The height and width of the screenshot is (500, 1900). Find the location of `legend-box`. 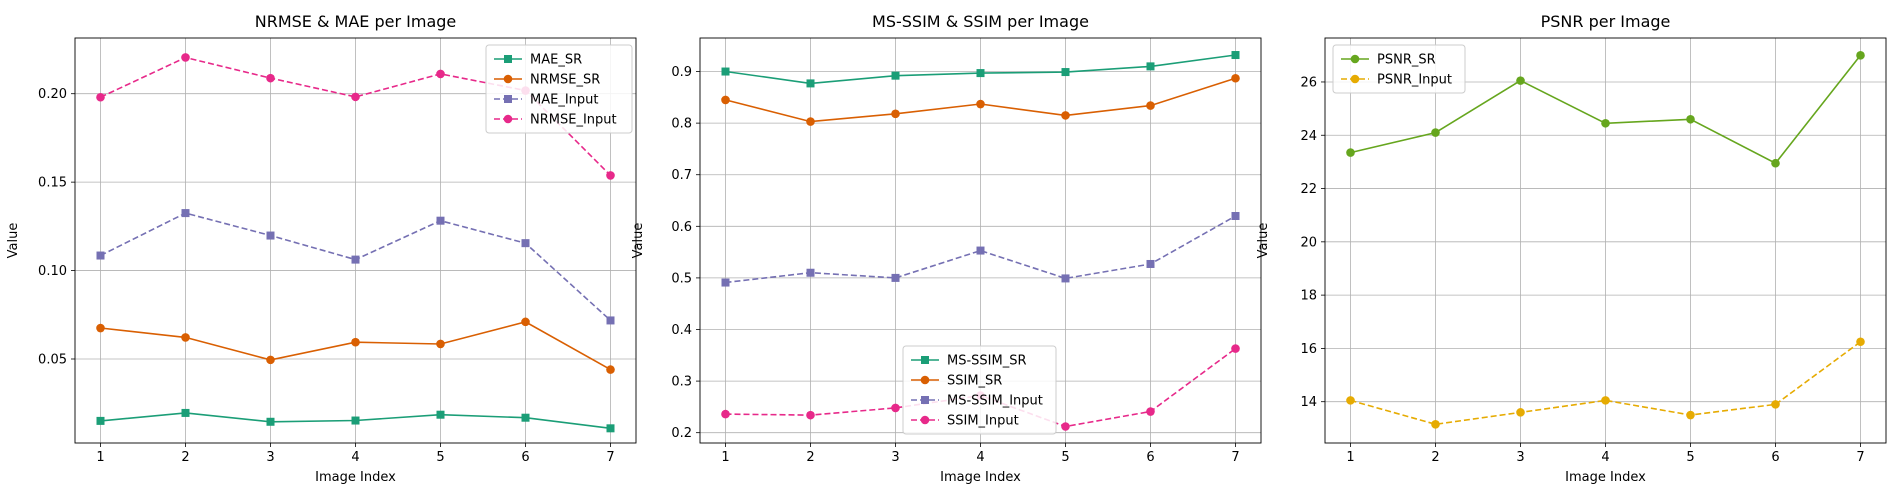

legend-box is located at coordinates (979, 390).